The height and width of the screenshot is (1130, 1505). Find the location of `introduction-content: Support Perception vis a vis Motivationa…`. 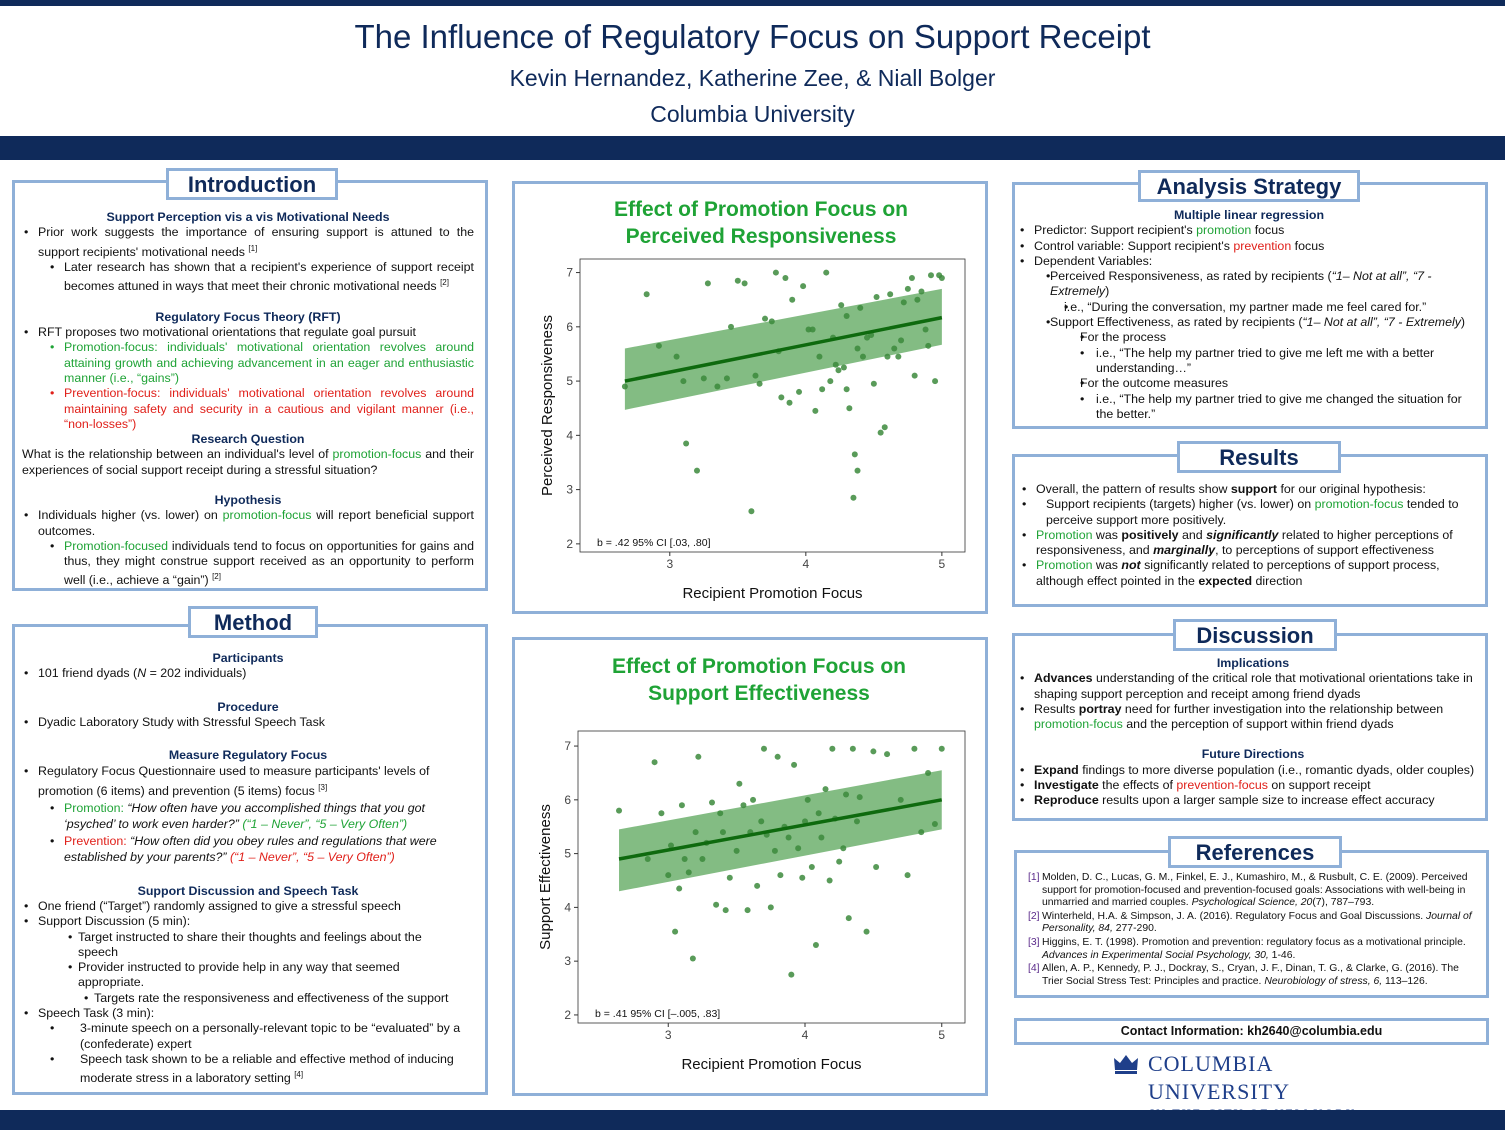

introduction-content: Support Perception vis a vis Motivationa… is located at coordinates (248, 399).